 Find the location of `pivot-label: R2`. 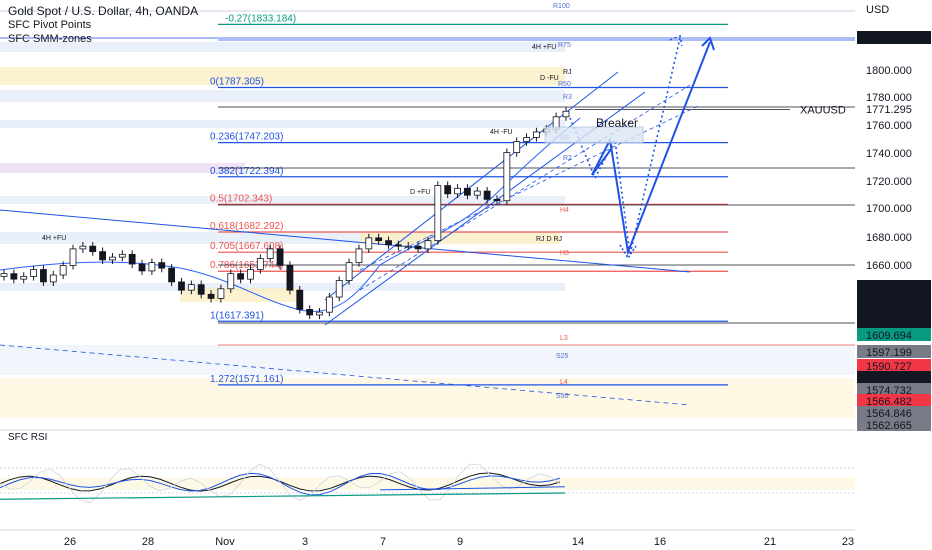

pivot-label: R2 is located at coordinates (567, 158).